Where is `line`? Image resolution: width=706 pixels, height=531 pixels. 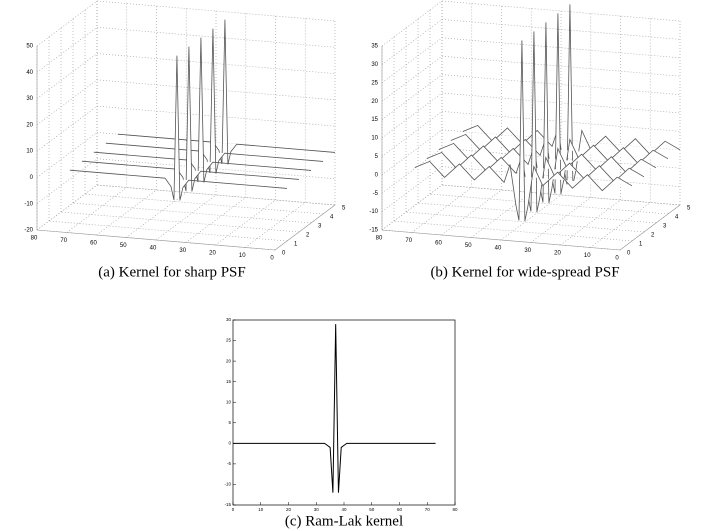
line is located at coordinates (334, 408).